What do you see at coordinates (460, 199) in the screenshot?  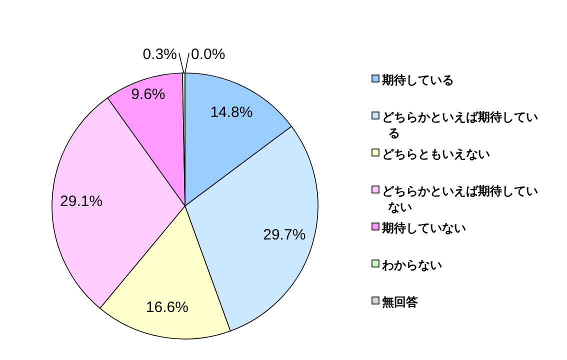 I see `legend-label: どちらかといえば期待していない` at bounding box center [460, 199].